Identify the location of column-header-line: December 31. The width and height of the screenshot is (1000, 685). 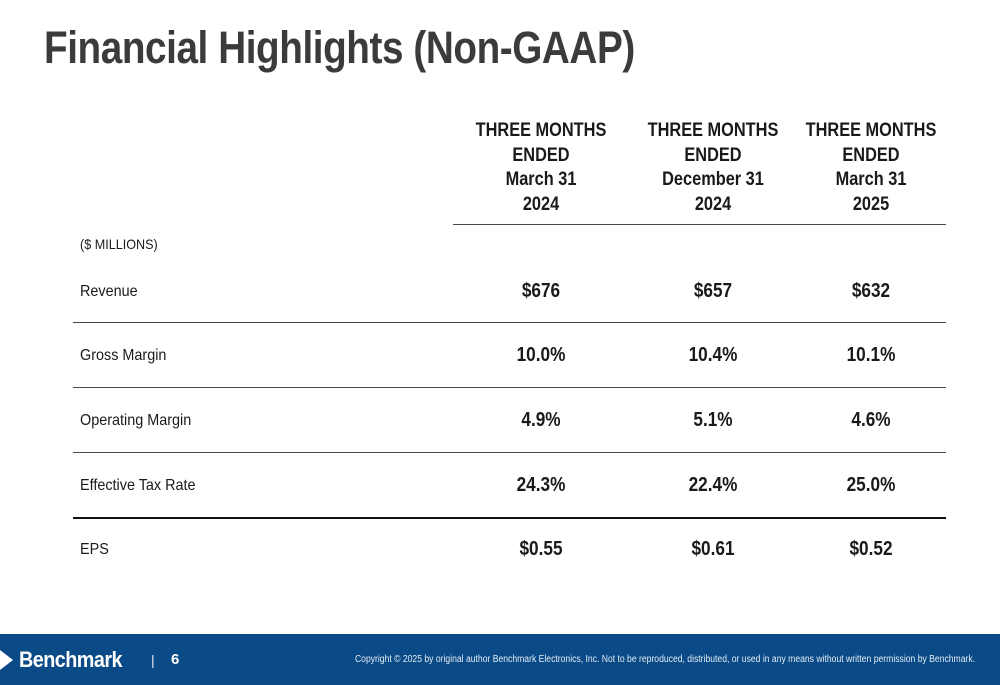
(713, 179).